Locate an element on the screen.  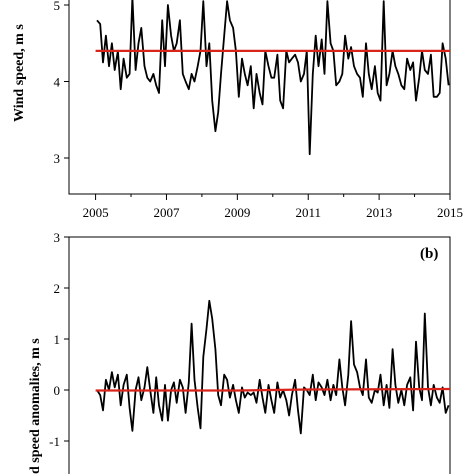
y-tick-label: 5 is located at coordinates (57, 6).